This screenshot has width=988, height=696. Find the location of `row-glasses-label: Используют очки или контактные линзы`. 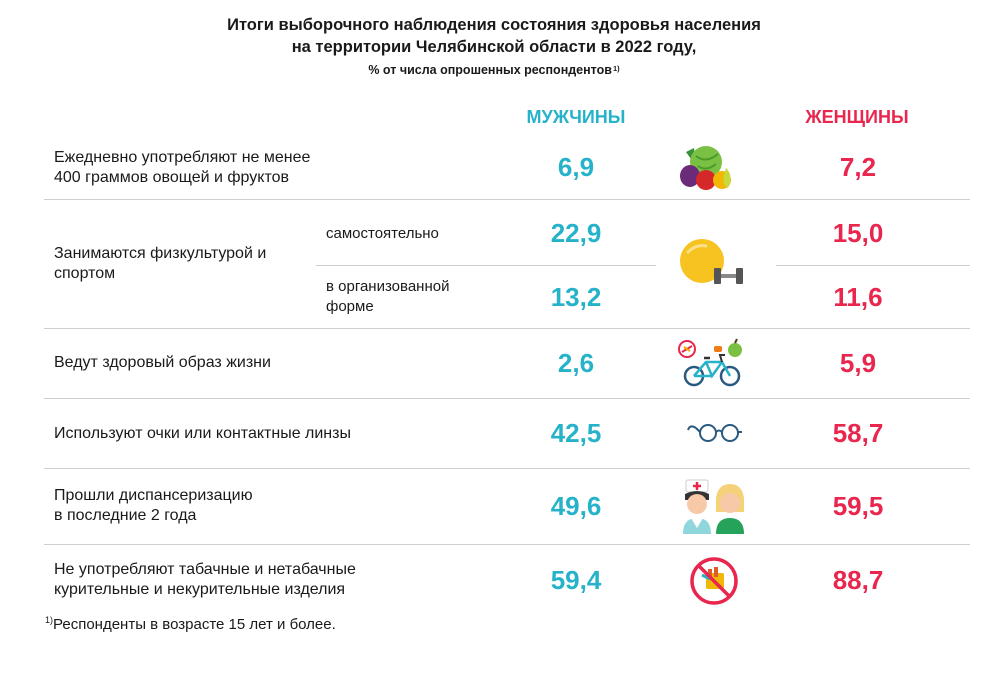

row-glasses-label: Используют очки или контактные линзы is located at coordinates (202, 433).